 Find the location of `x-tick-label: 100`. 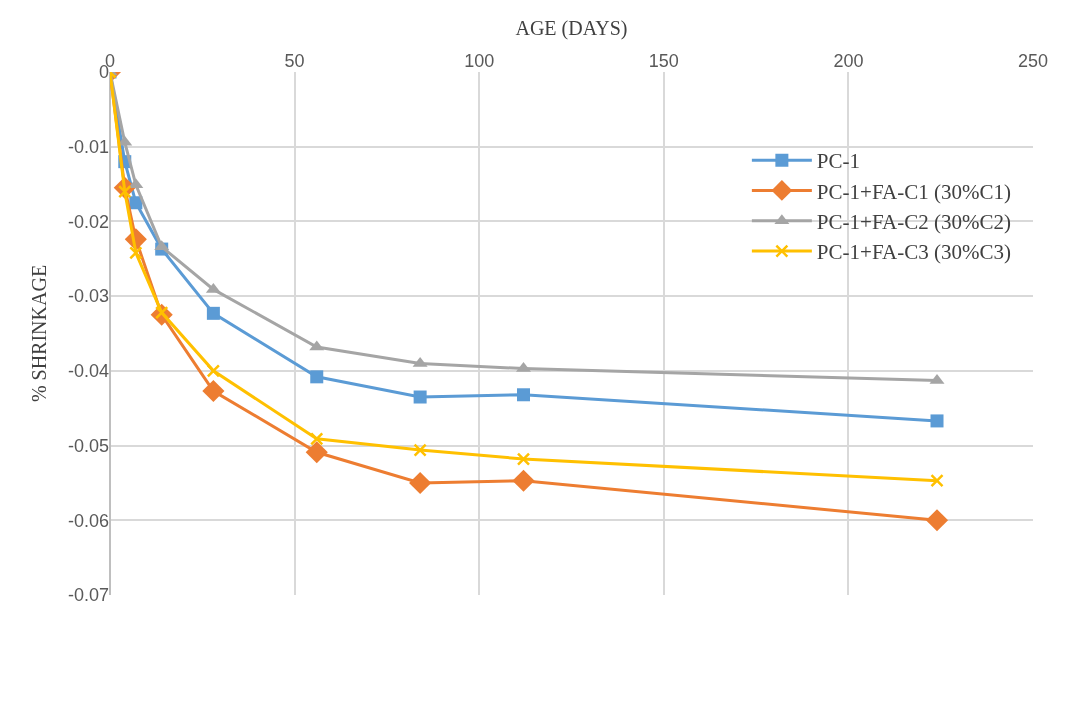

x-tick-label: 100 is located at coordinates (479, 61).